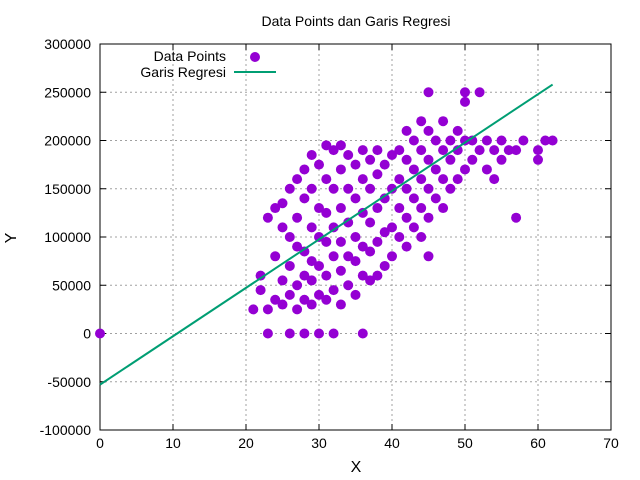 This screenshot has width=640, height=480. I want to click on x-tick-label: 20, so click(246, 443).